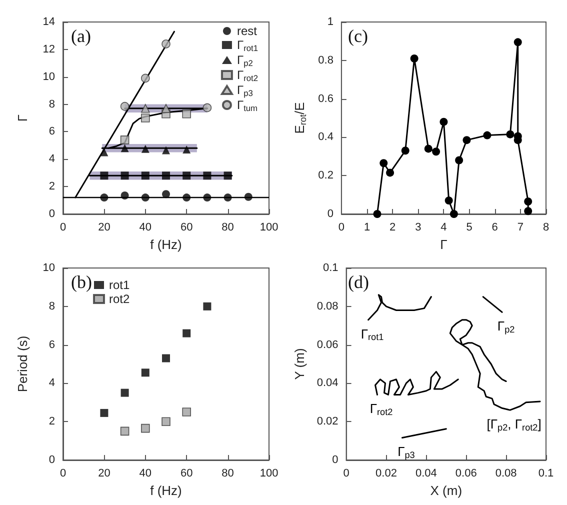 The height and width of the screenshot is (505, 567). I want to click on y-tick-label: 0.06, so click(327, 344).